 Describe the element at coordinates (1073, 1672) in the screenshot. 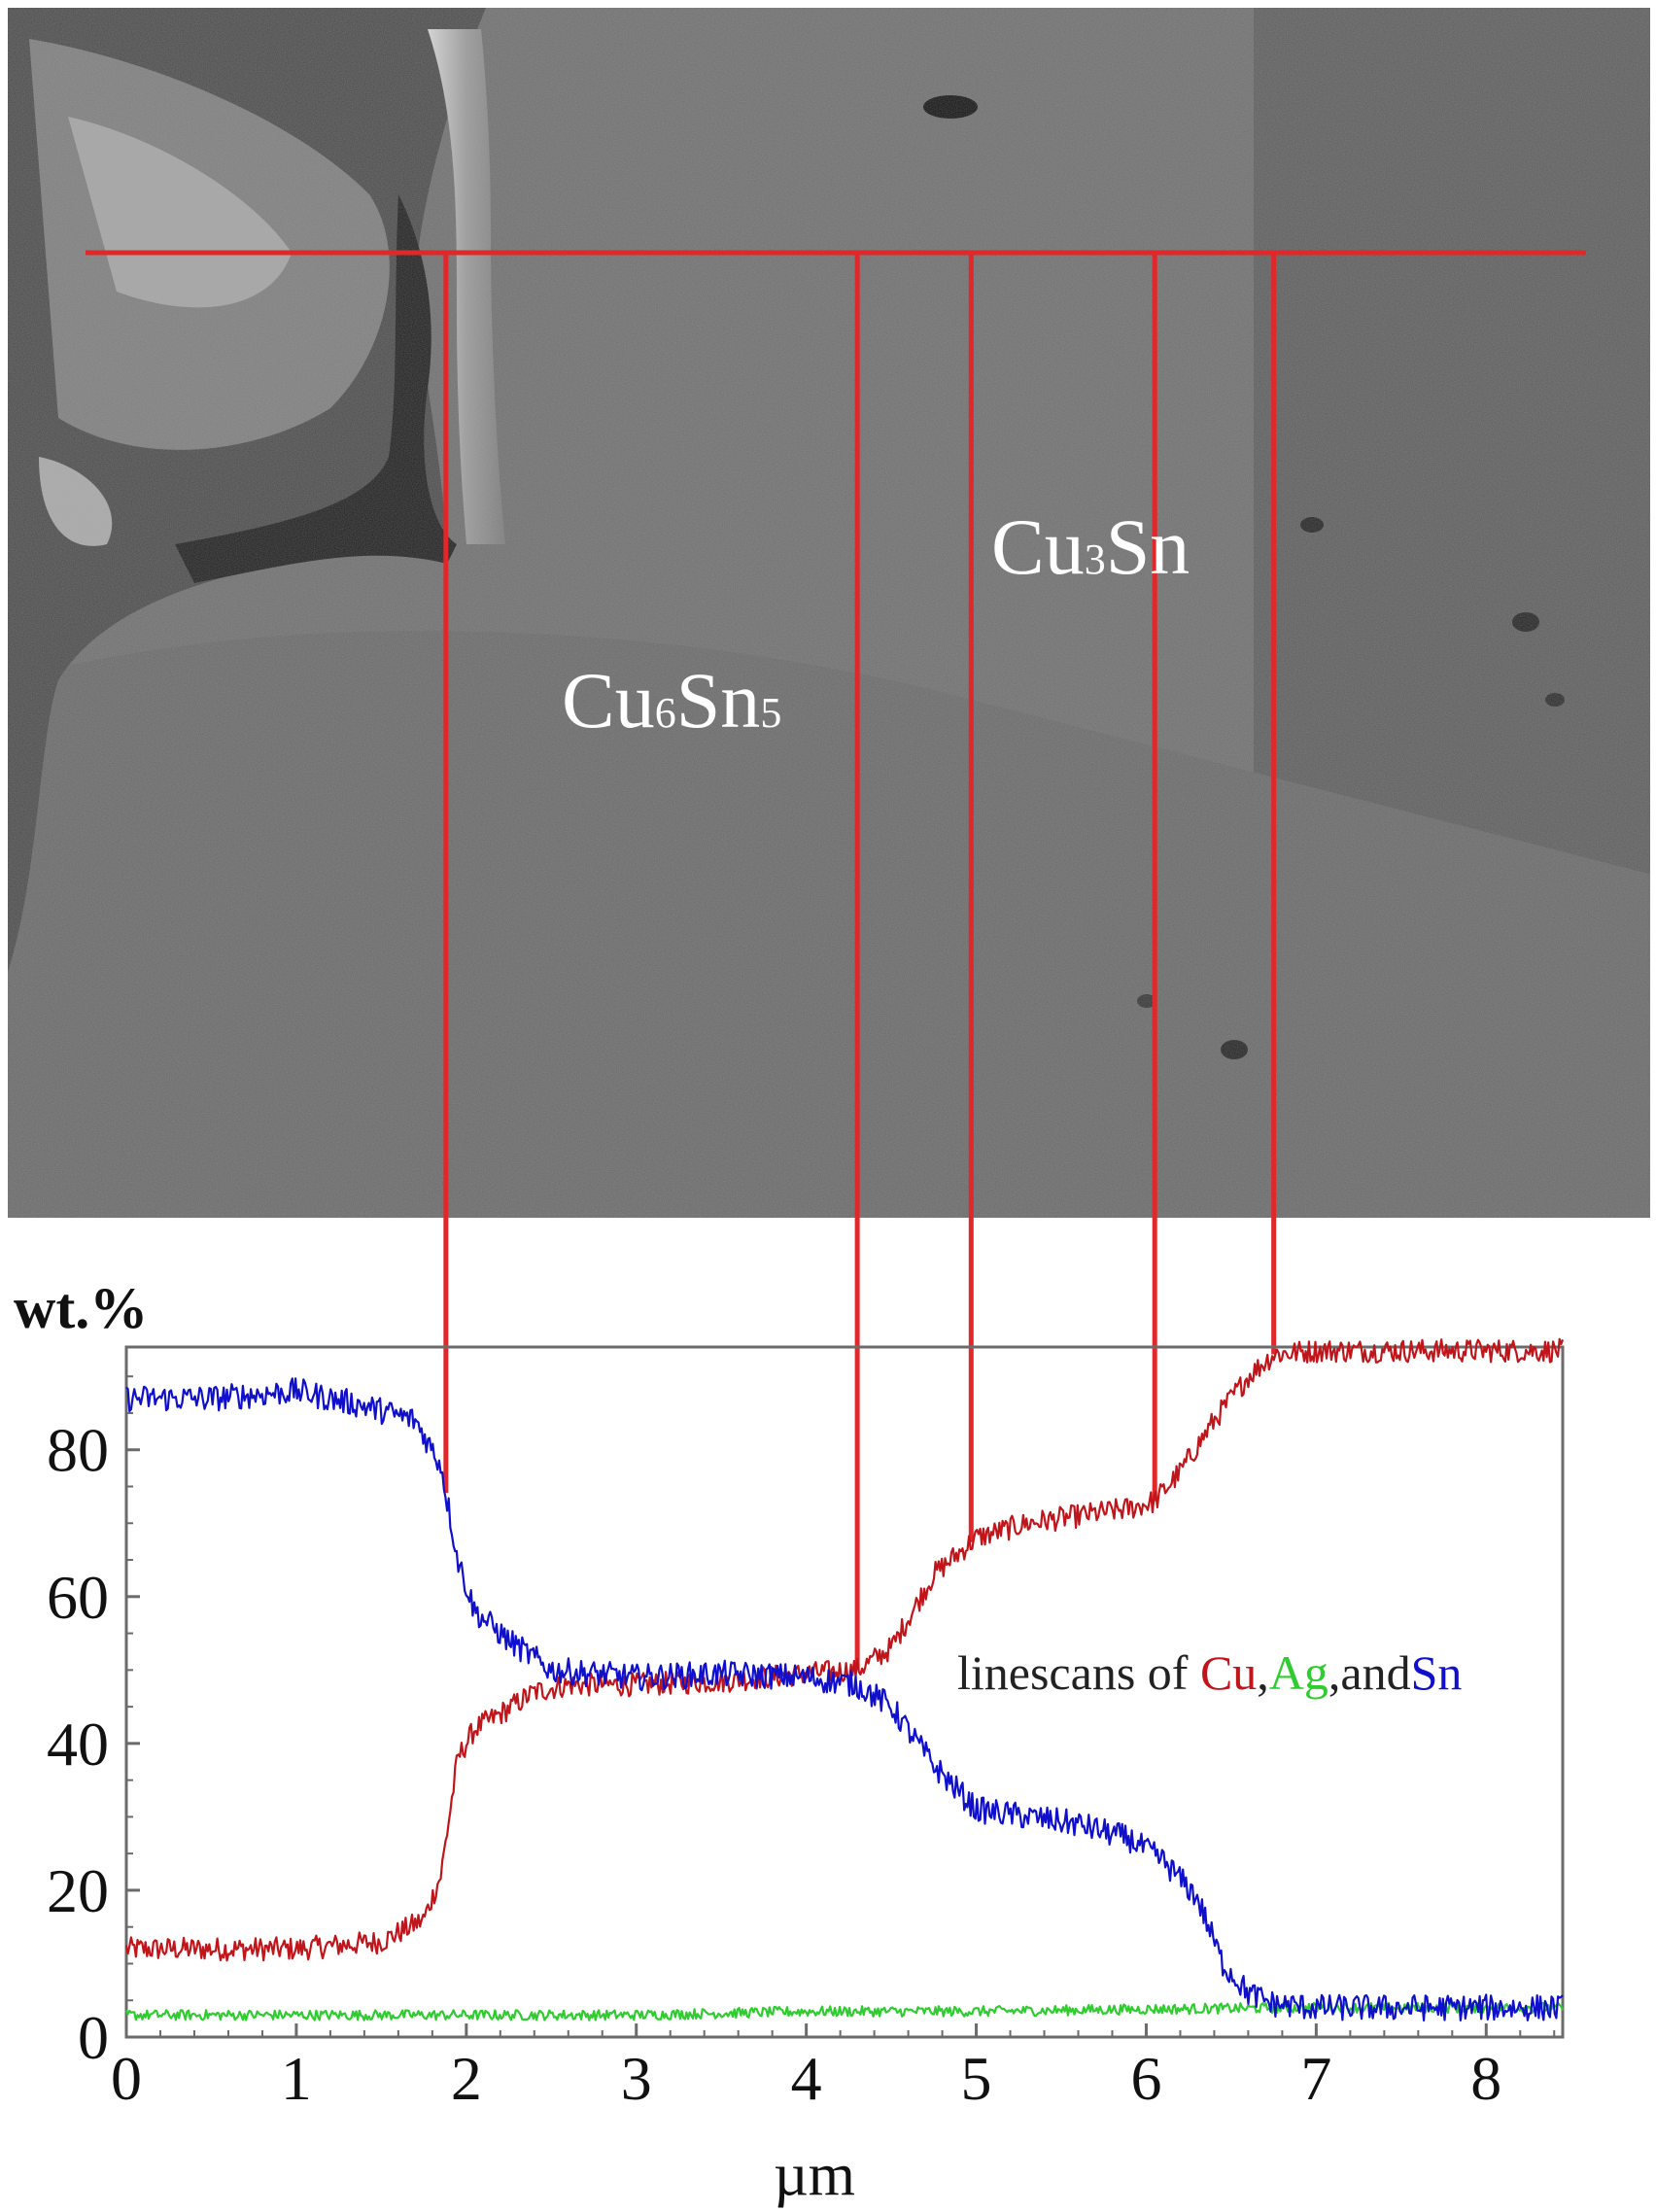

I see `legend-prefix: linescans of` at that location.